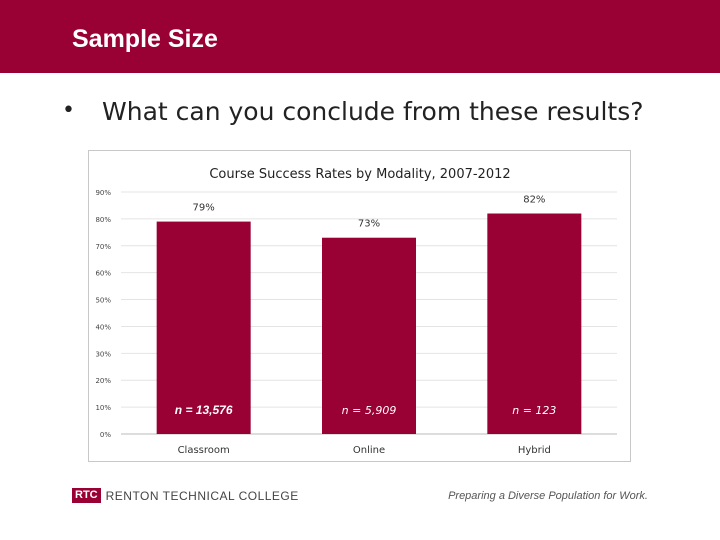 The image size is (720, 540). I want to click on y-tick-label: 80%, so click(103, 220).